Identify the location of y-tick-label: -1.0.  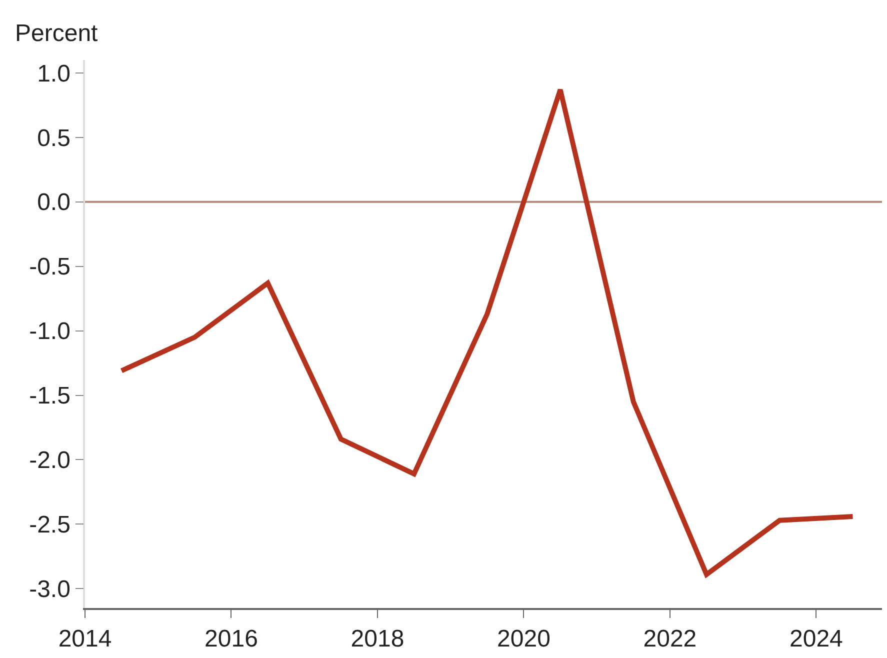
(49, 332).